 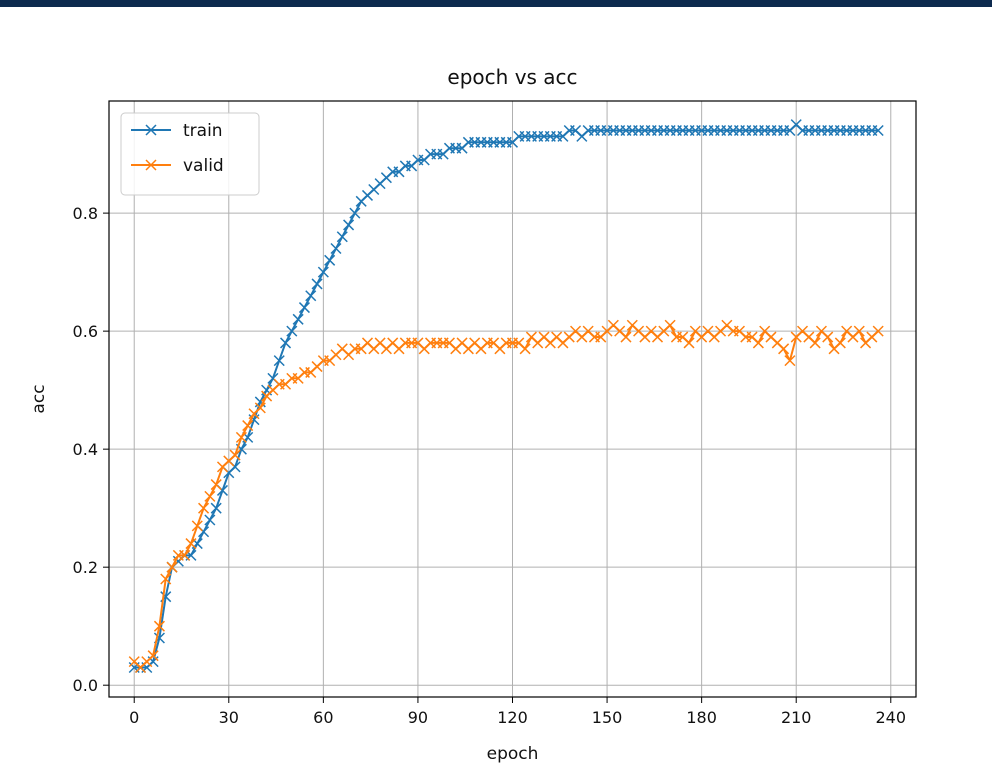 I want to click on chart-title: epoch vs acc, so click(x=512, y=77).